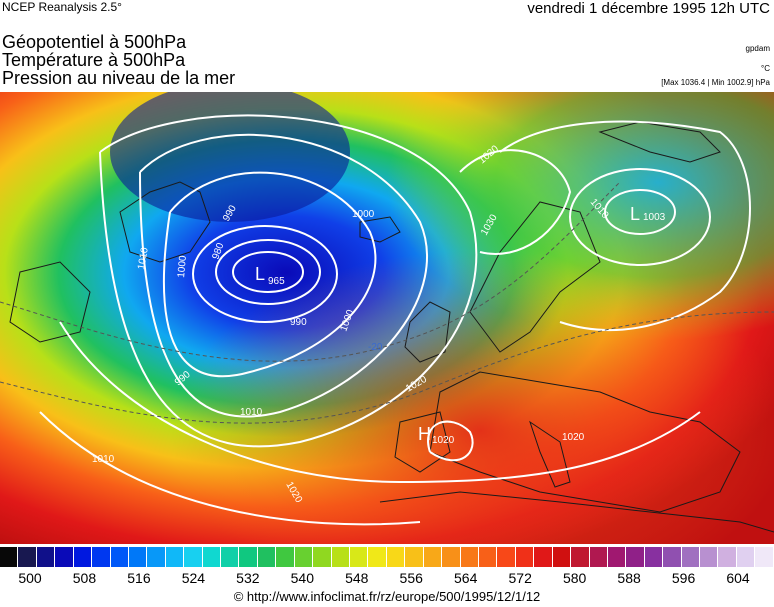 The image size is (774, 607). I want to click on isobar-1020-east, so click(625, 226).